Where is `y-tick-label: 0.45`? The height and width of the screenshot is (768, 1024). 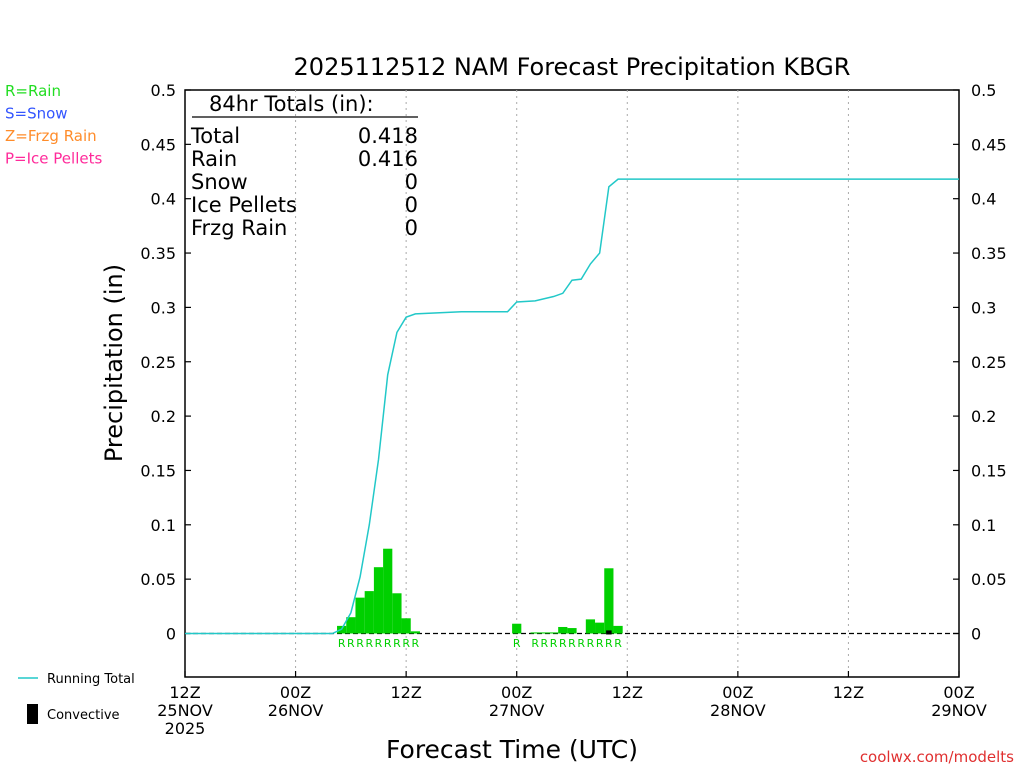
y-tick-label: 0.45 is located at coordinates (158, 144).